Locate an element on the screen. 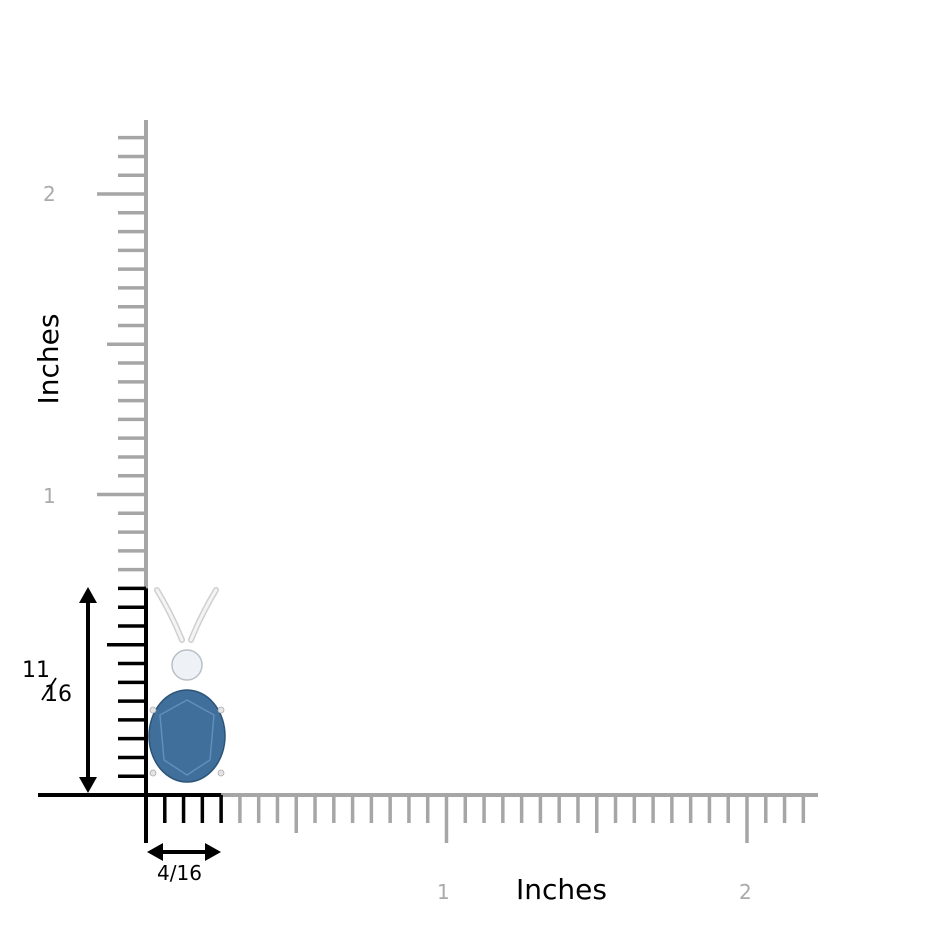 The width and height of the screenshot is (940, 940). height-arrow-down-icon is located at coordinates (88, 785).